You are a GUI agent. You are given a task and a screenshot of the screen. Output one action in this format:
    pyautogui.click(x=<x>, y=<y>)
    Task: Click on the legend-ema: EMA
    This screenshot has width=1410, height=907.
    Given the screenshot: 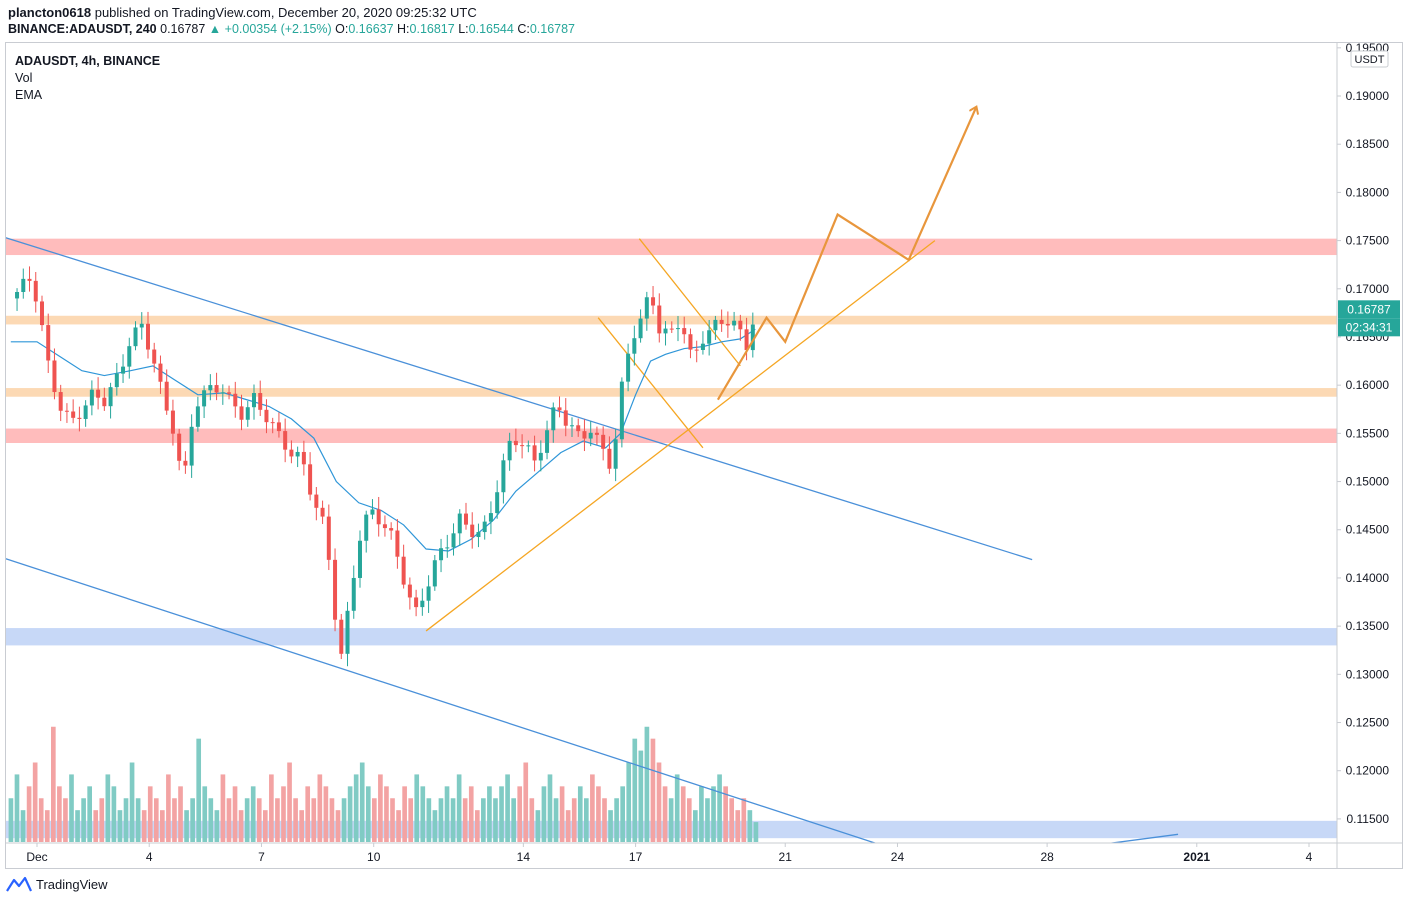 What is the action you would take?
    pyautogui.click(x=29, y=95)
    